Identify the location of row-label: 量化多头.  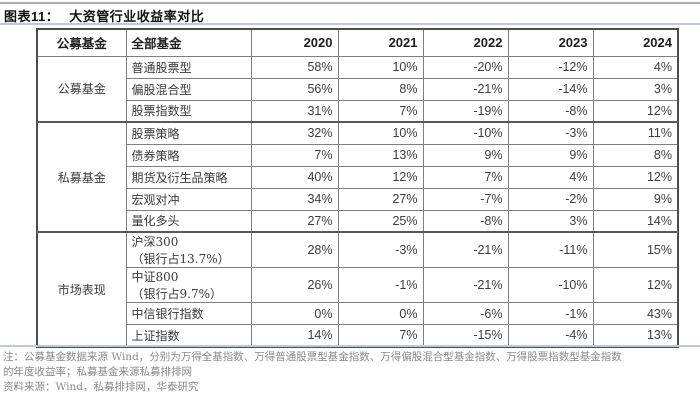
(188, 221).